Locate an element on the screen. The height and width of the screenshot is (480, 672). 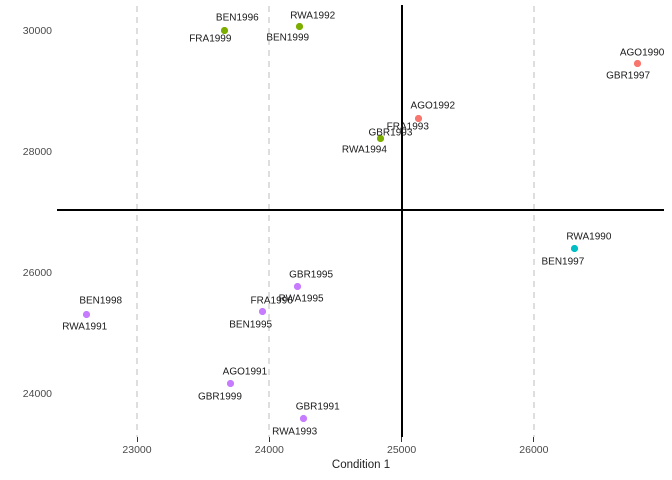
data-point-label: AGO1992 is located at coordinates (433, 106).